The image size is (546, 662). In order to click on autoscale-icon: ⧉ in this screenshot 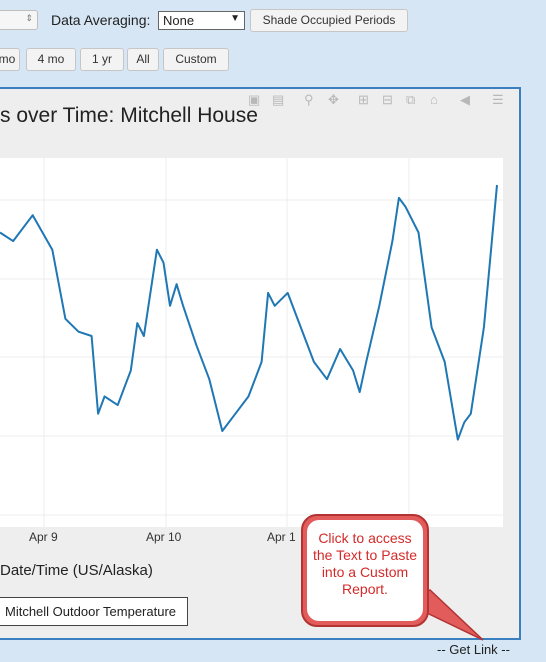, I will do `click(411, 99)`.